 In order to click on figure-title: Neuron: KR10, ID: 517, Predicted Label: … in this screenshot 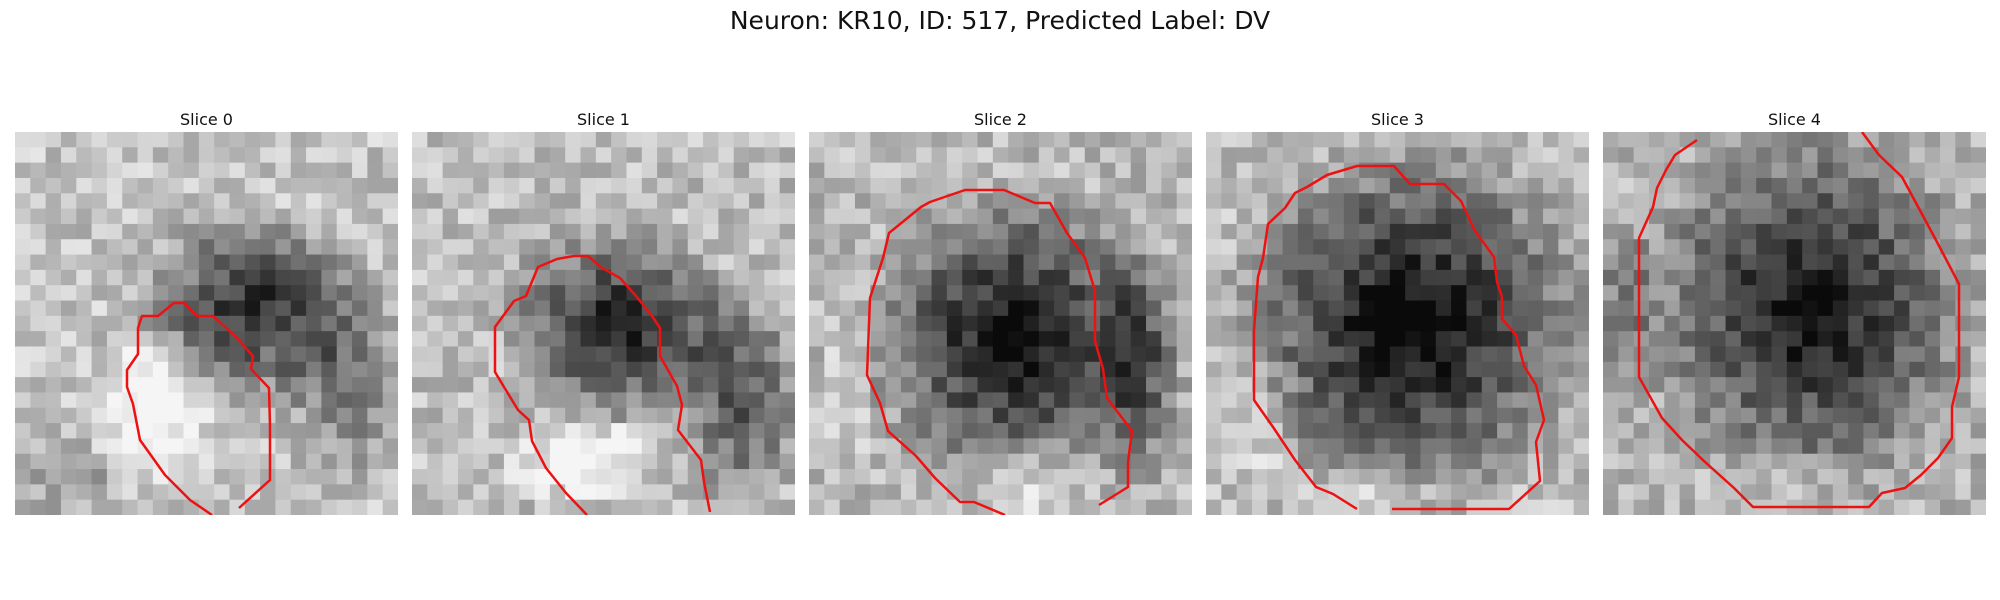, I will do `click(1000, 20)`.